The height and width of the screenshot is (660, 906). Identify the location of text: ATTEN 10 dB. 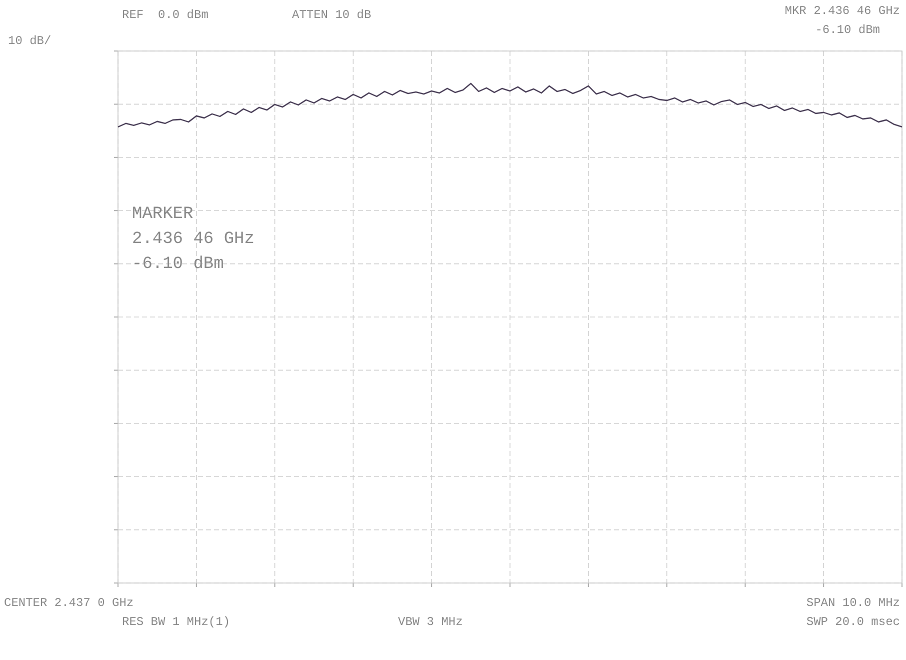
(332, 15).